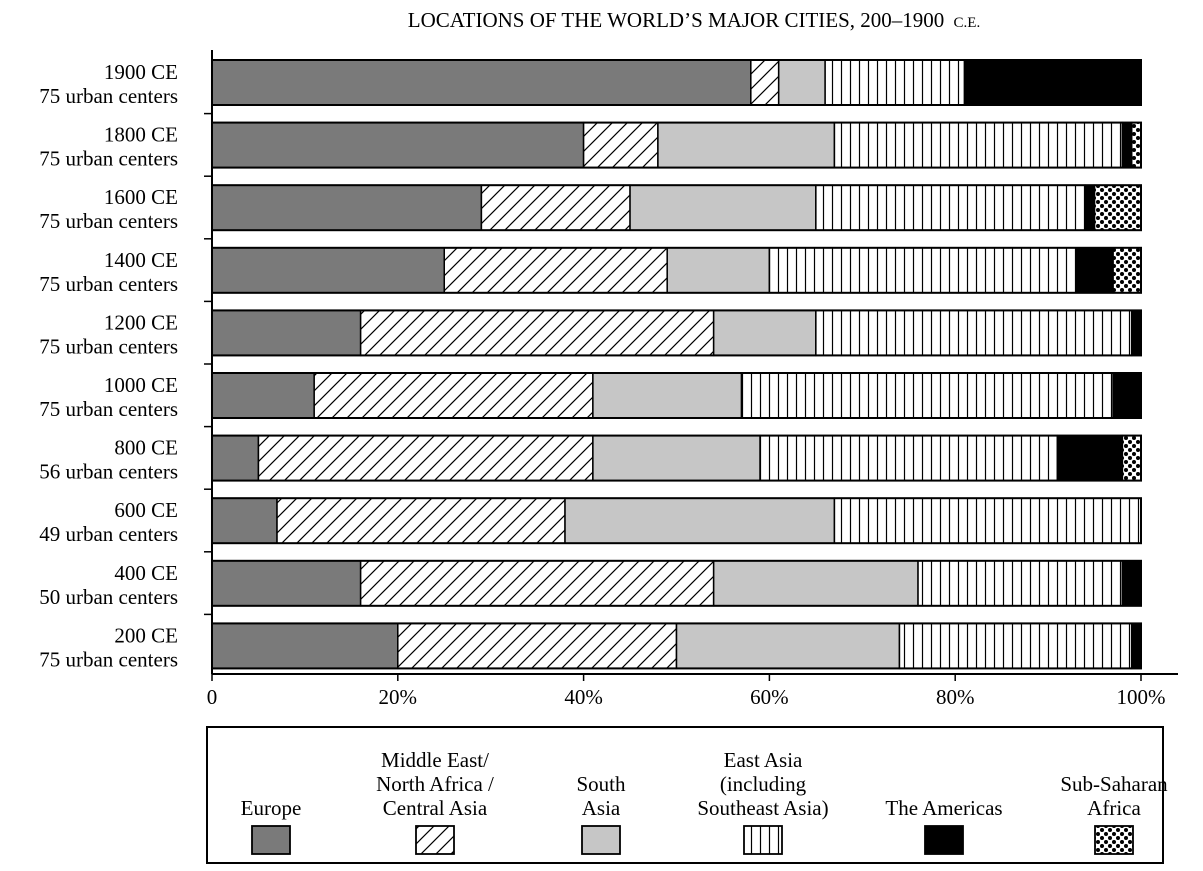 This screenshot has width=1203, height=871. Describe the element at coordinates (1117, 207) in the screenshot. I see `bar-segment-1600-ce-sub-saharan-africa` at that location.